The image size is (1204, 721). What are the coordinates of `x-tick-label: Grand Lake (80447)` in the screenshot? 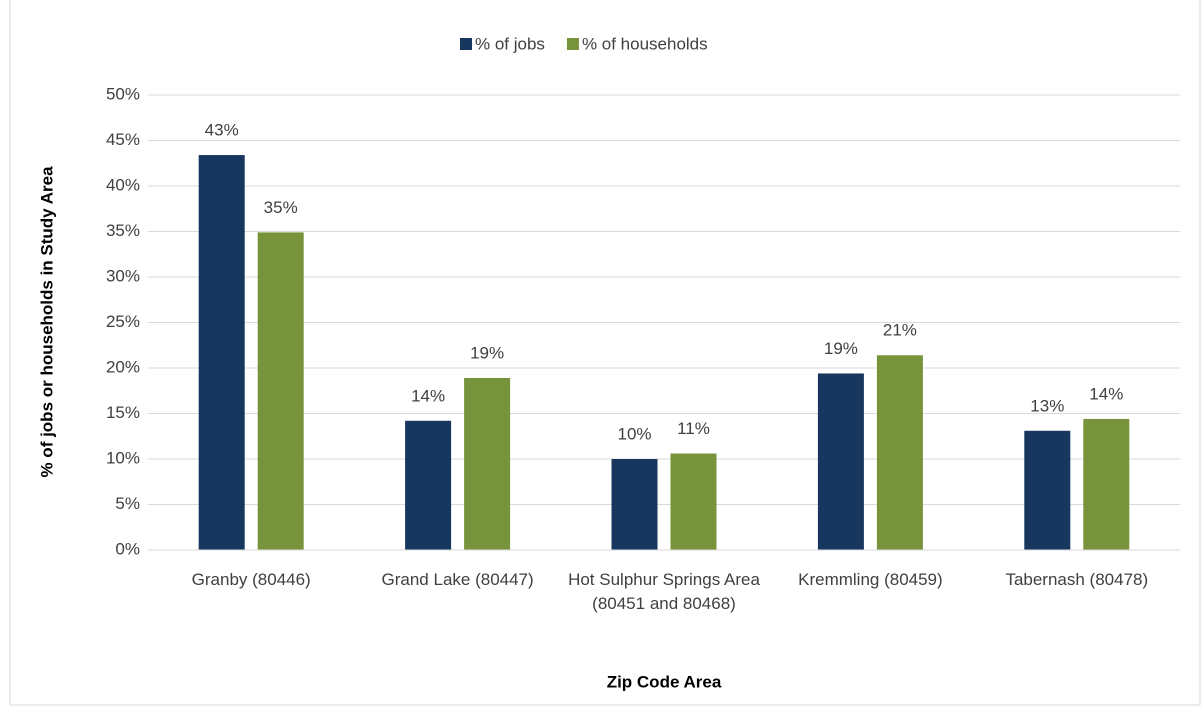 It's located at (458, 579).